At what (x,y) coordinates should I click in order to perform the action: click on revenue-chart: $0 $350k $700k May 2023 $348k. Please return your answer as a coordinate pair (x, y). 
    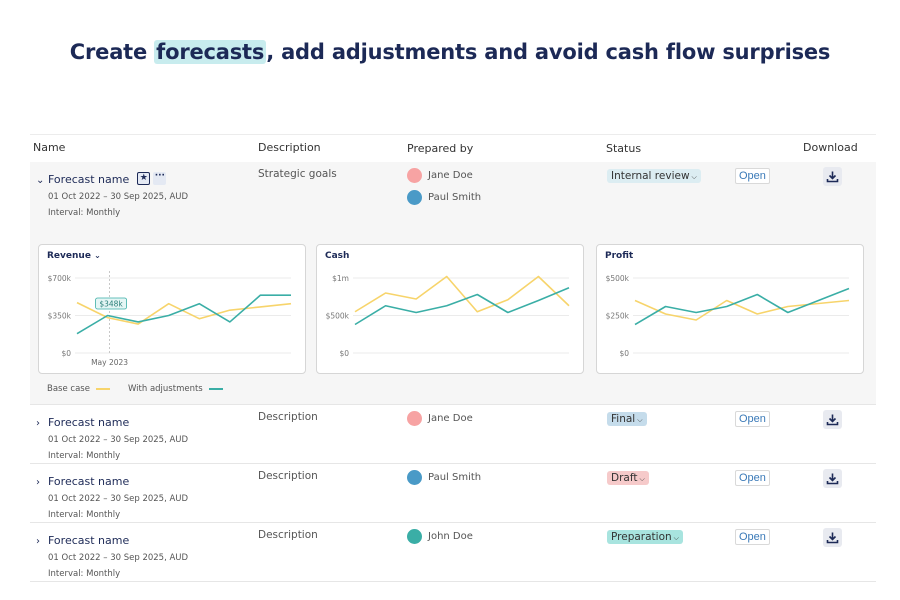
    Looking at the image, I should click on (170, 319).